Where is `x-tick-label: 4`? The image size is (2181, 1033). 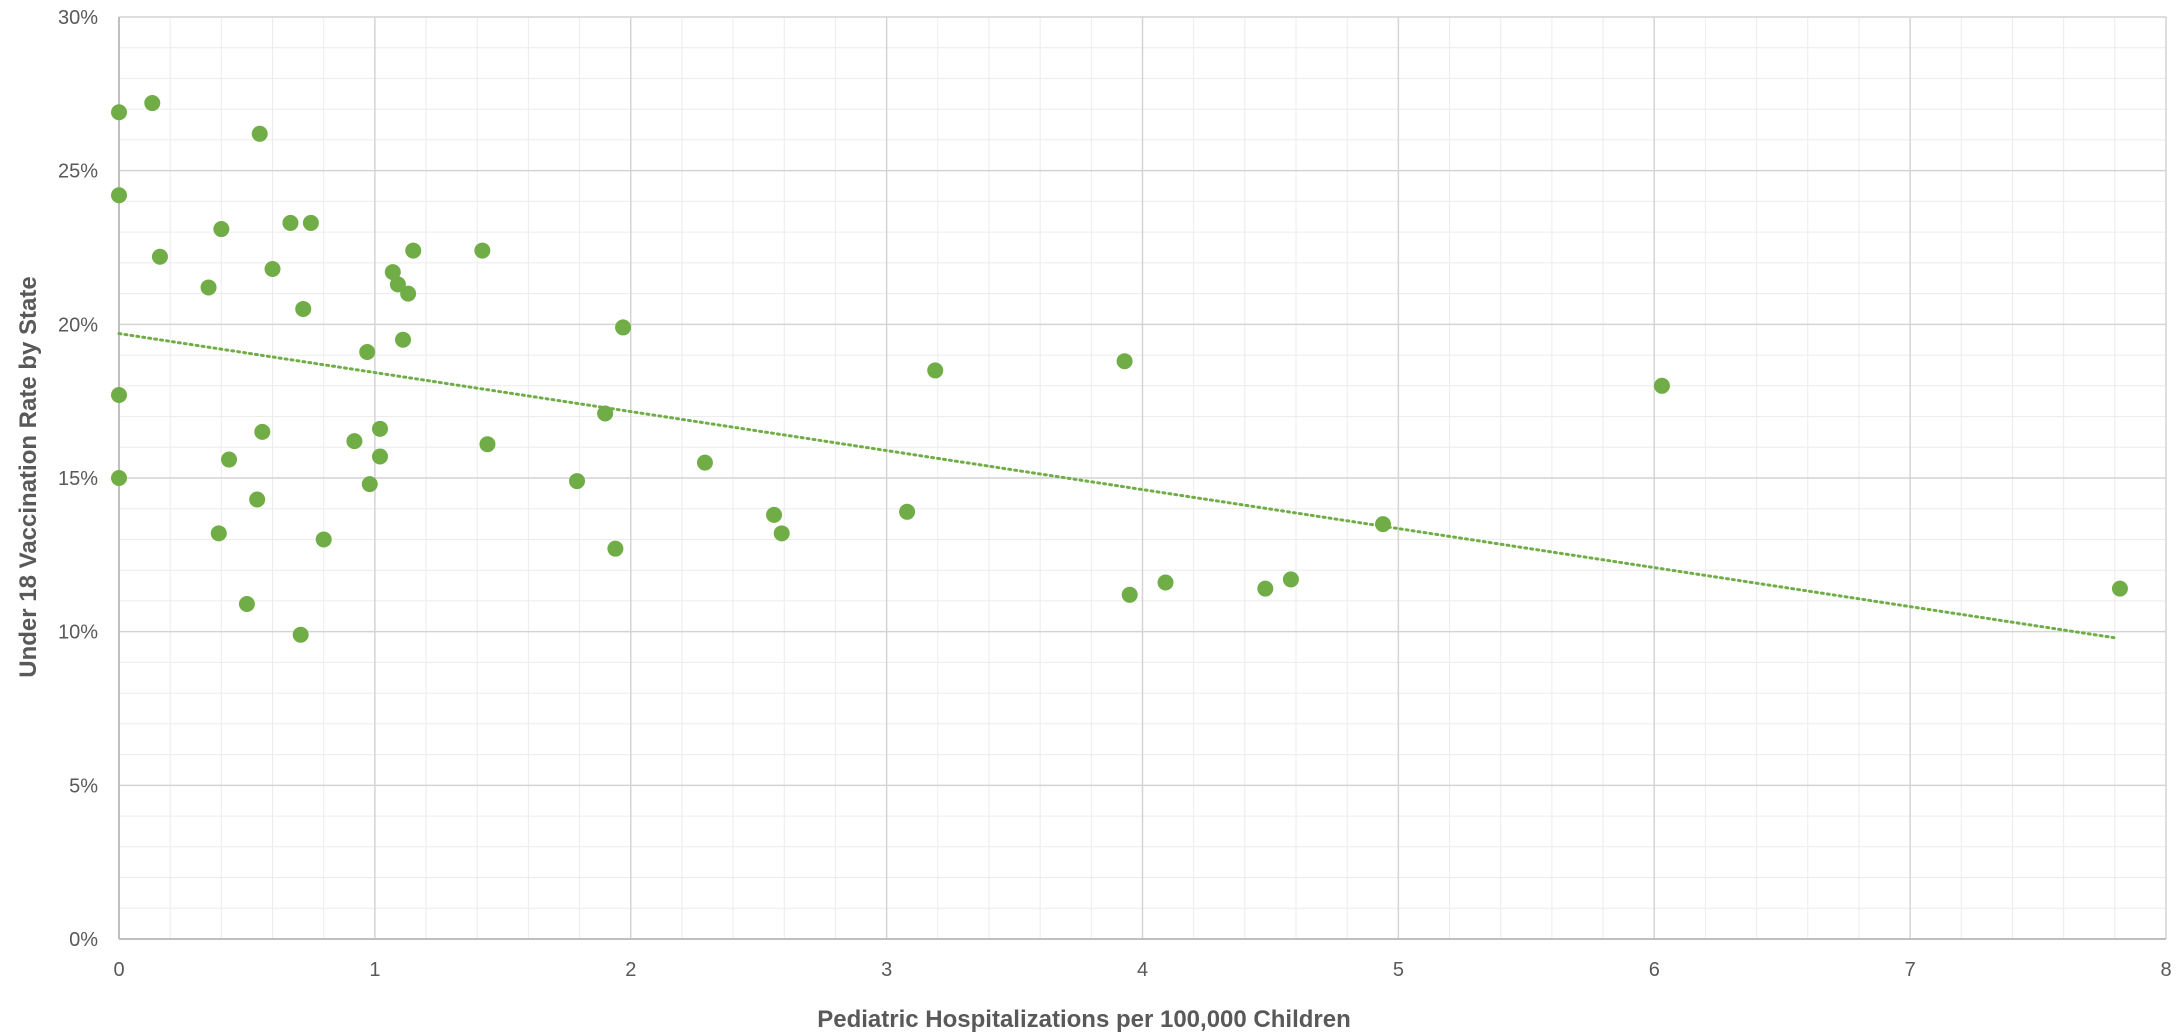
x-tick-label: 4 is located at coordinates (1142, 970).